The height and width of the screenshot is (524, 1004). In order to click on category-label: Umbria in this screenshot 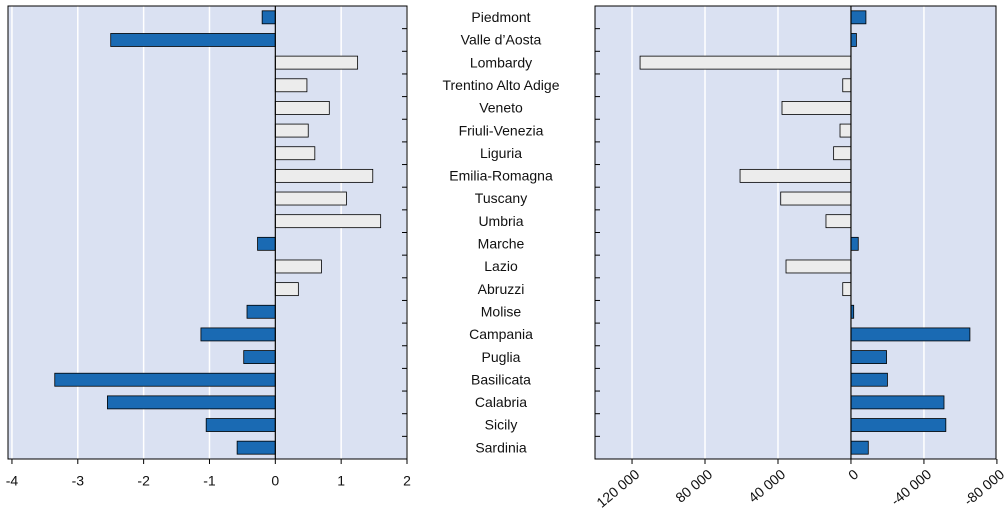, I will do `click(500, 221)`.